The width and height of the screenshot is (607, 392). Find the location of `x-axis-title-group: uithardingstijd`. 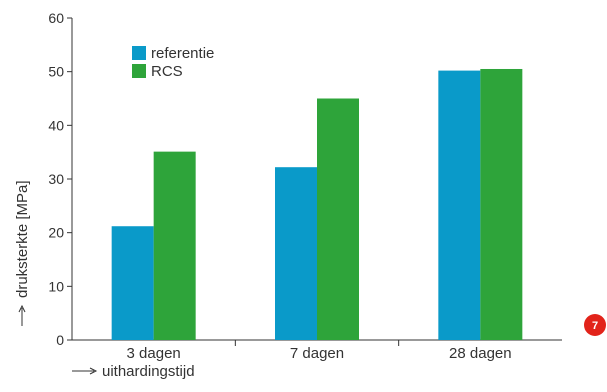

x-axis-title-group: uithardingstijd is located at coordinates (133, 371).